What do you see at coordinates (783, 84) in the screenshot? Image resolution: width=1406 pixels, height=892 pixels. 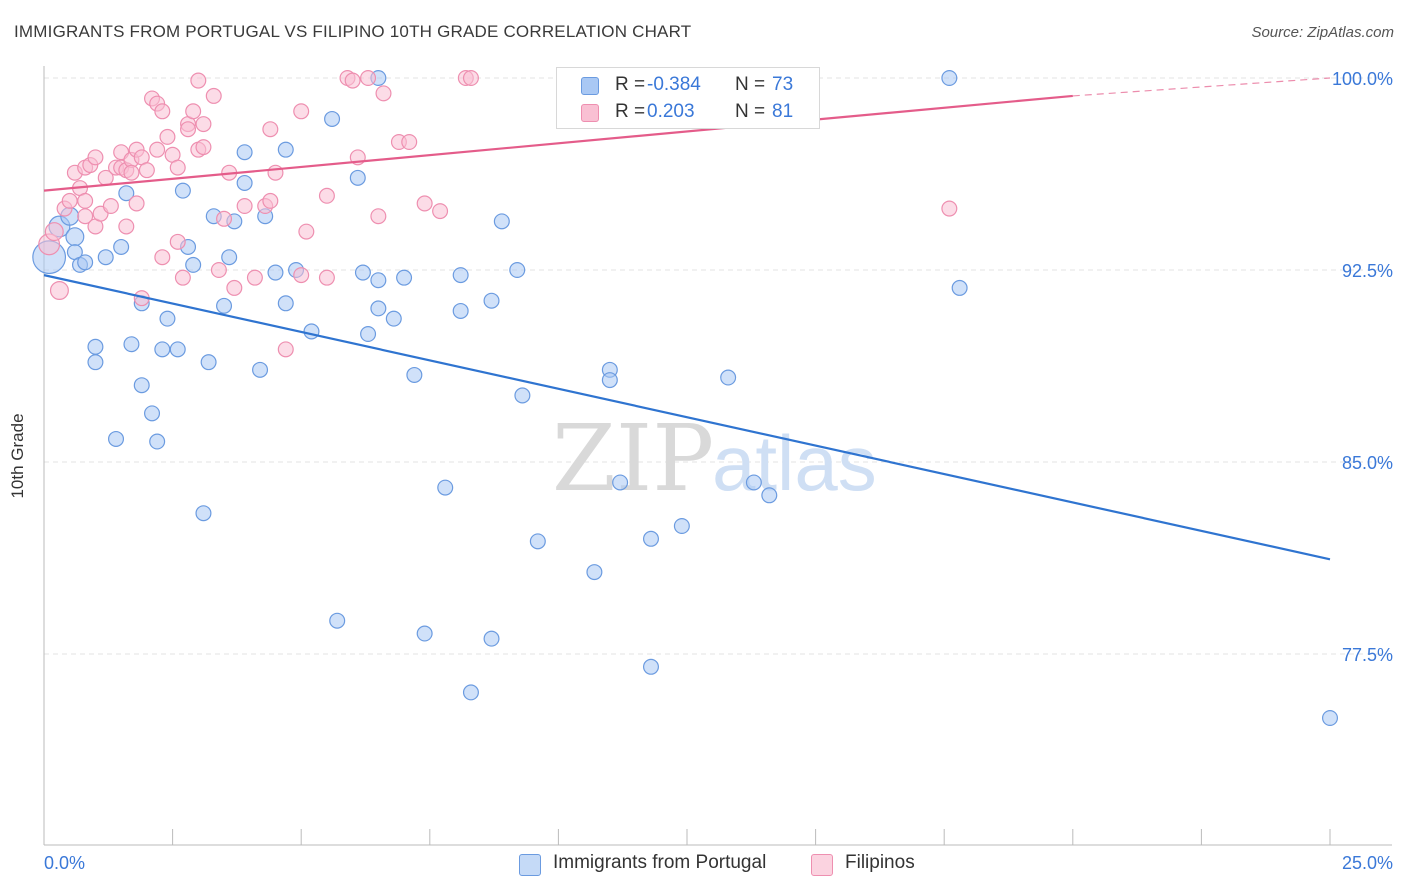 I see `legend-n-value: 73` at bounding box center [783, 84].